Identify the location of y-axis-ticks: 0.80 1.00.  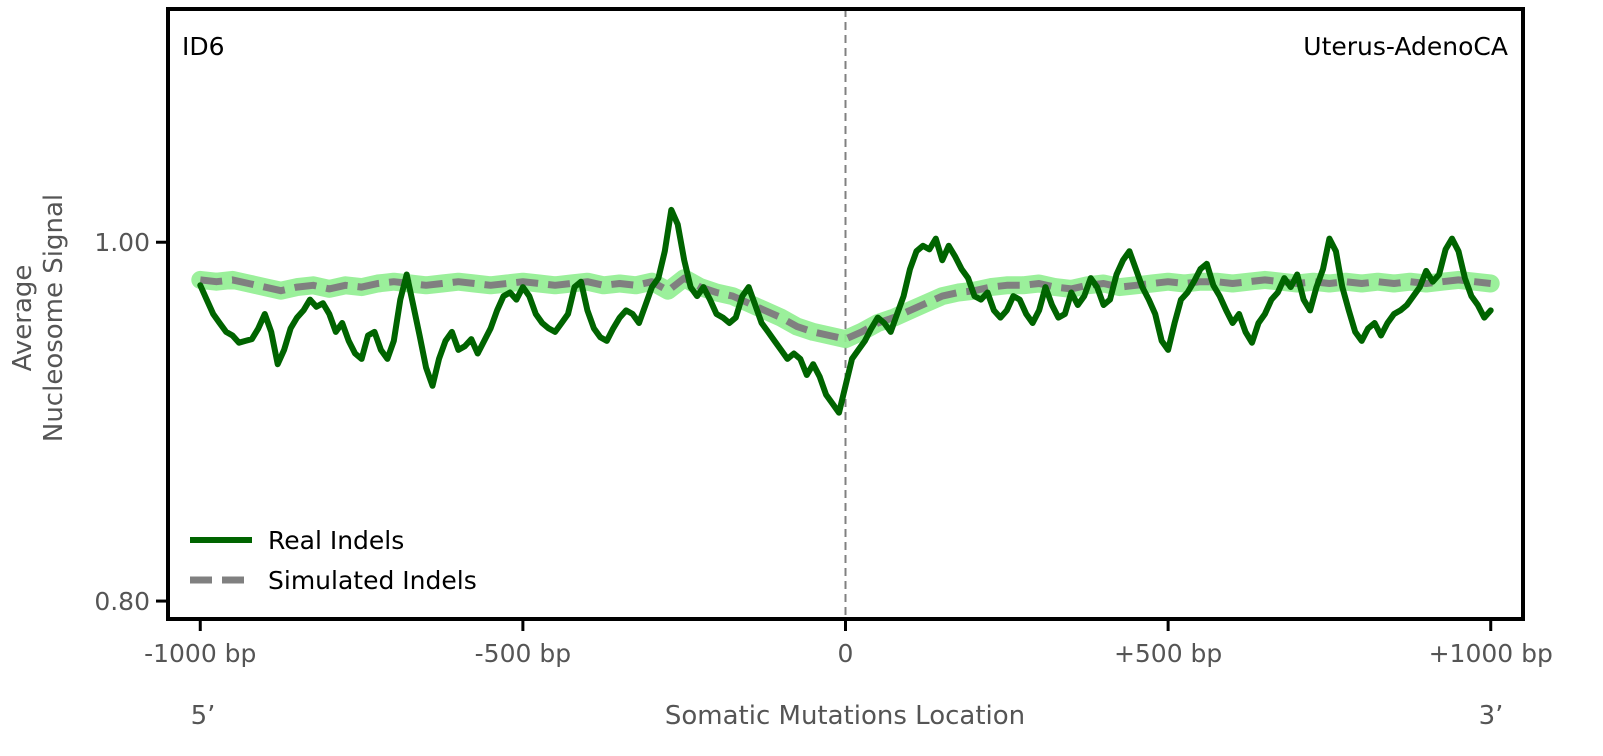
(131, 422).